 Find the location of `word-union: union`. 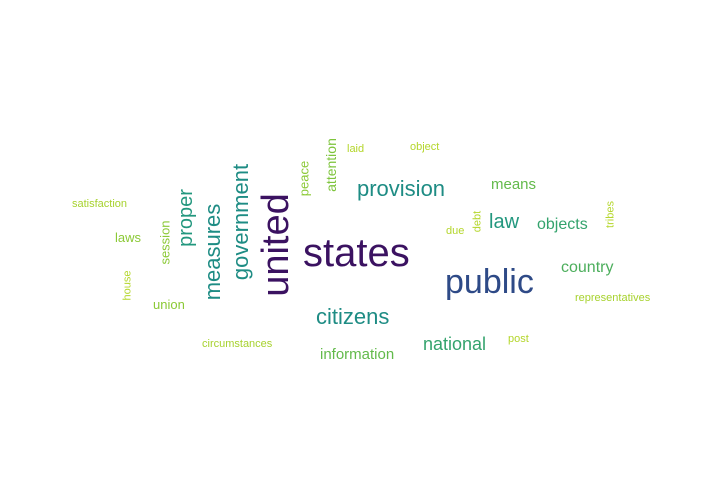

word-union: union is located at coordinates (169, 304).